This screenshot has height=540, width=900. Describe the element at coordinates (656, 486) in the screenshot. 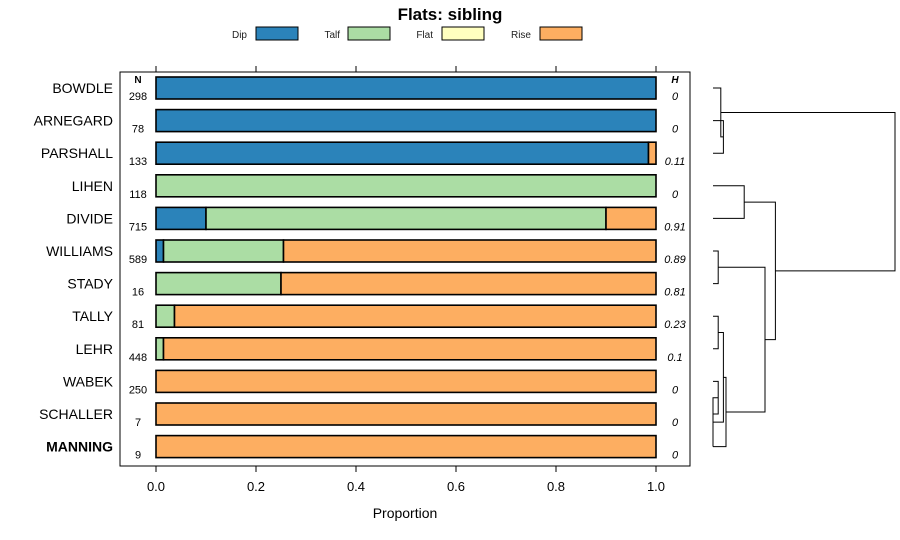

I see `x-tick-label: 1.0` at that location.